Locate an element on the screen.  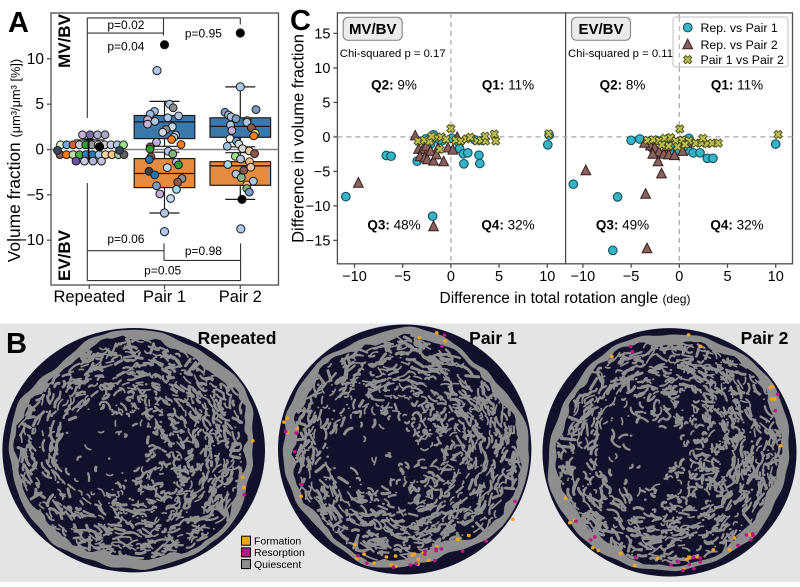
svg-text: Pair 1 vs Pair 2 is located at coordinates (743, 60).